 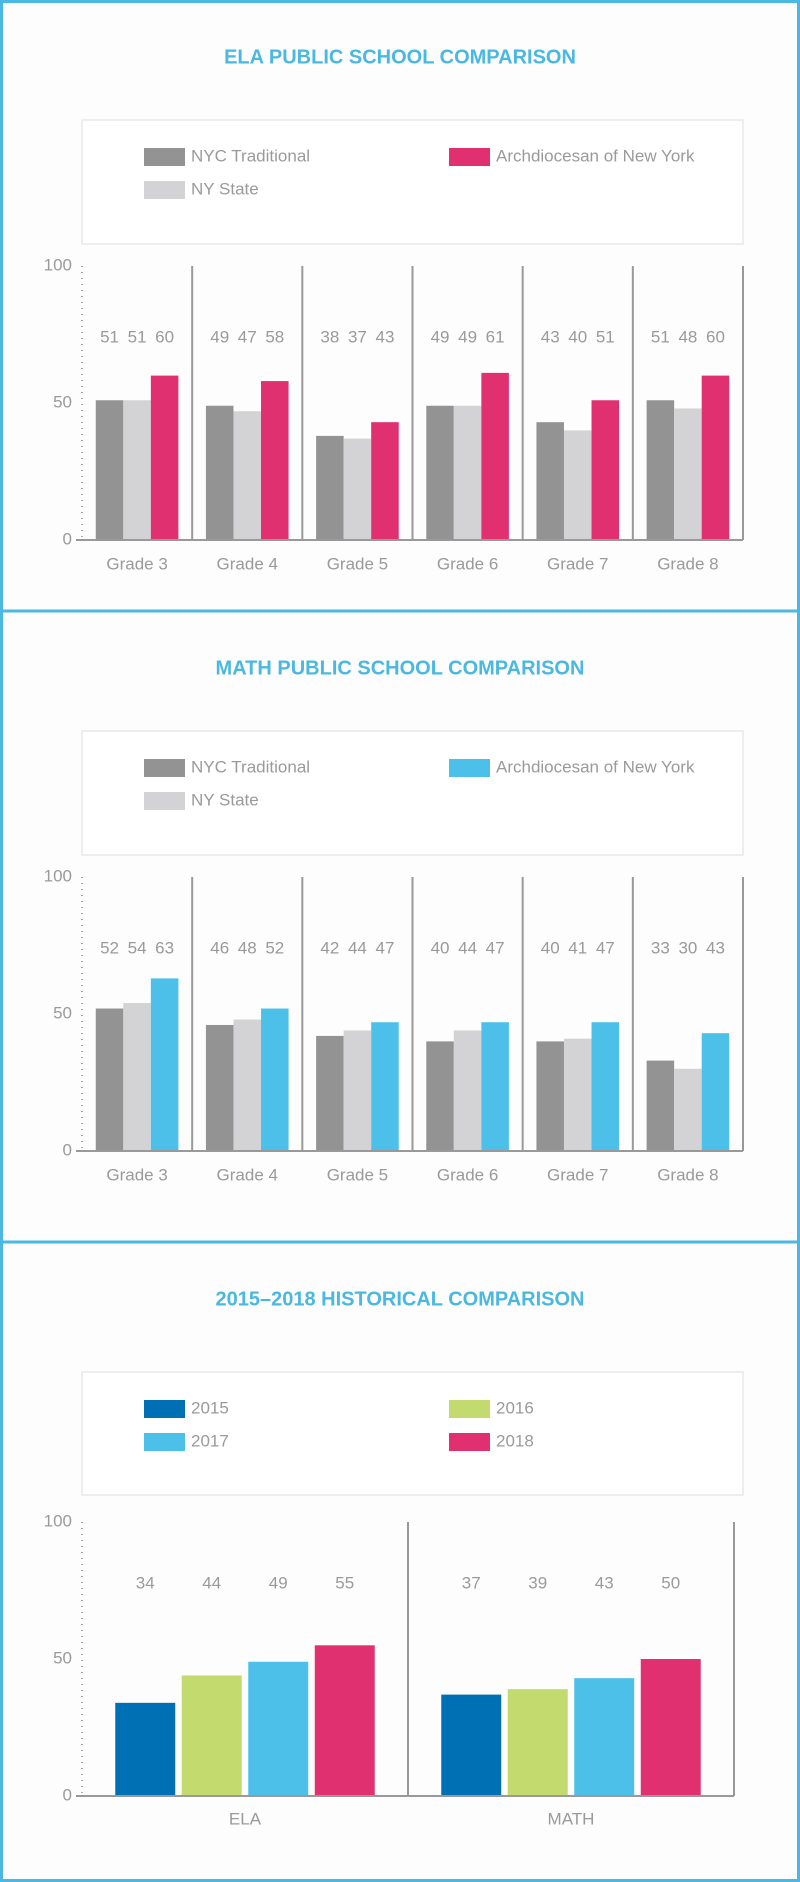 What do you see at coordinates (399, 1299) in the screenshot?
I see `chart-title: 2015–2018 HISTORICAL COMPARISON` at bounding box center [399, 1299].